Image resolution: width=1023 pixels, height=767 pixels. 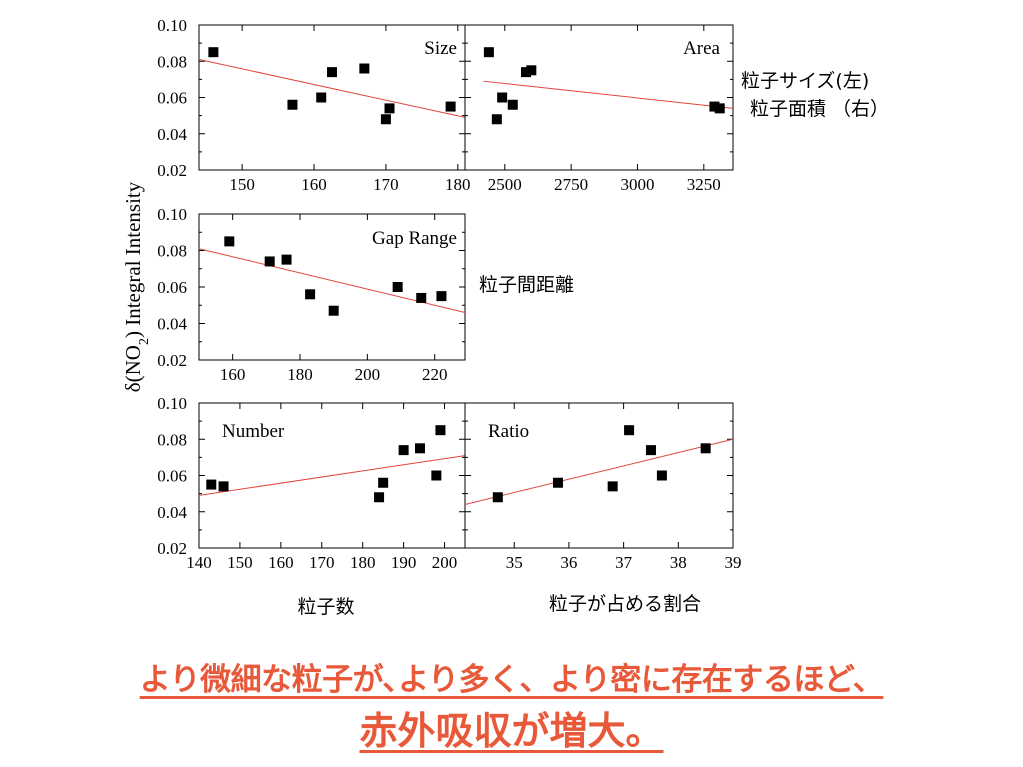 What do you see at coordinates (325, 607) in the screenshot?
I see `annotation-number: 粒子数` at bounding box center [325, 607].